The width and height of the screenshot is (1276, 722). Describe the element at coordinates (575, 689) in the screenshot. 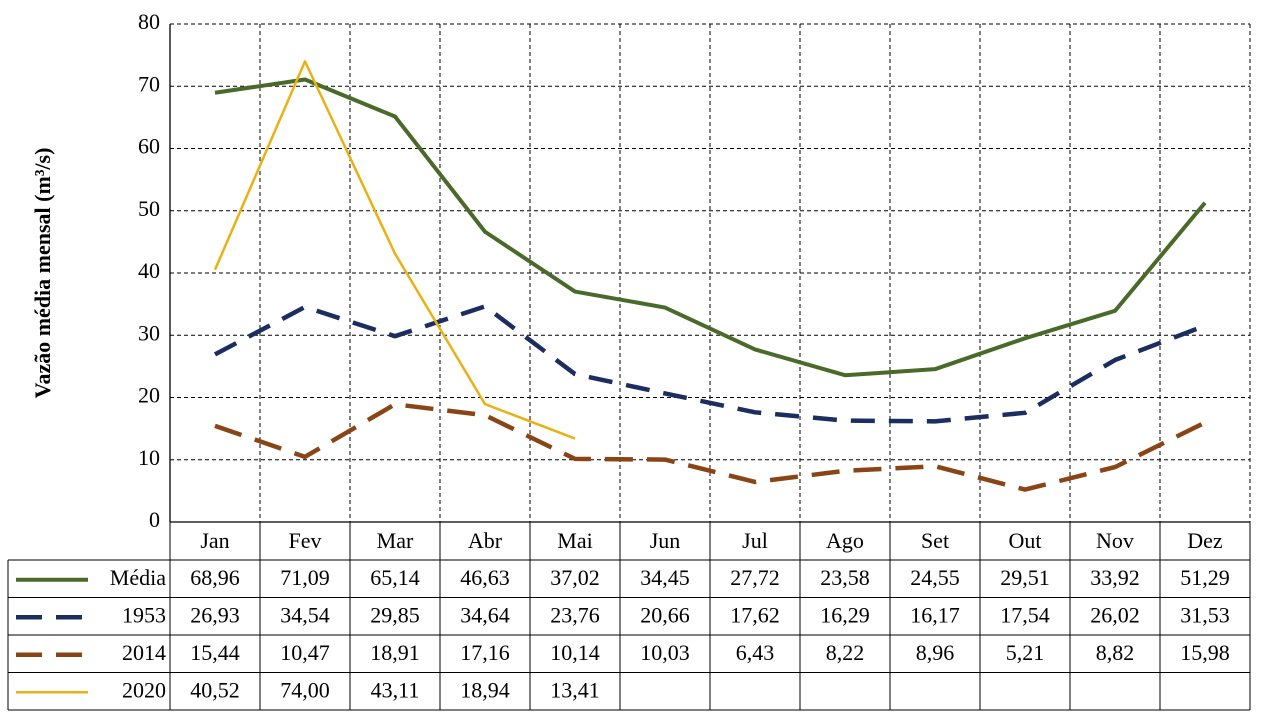

I see `table-value: 13,41` at that location.